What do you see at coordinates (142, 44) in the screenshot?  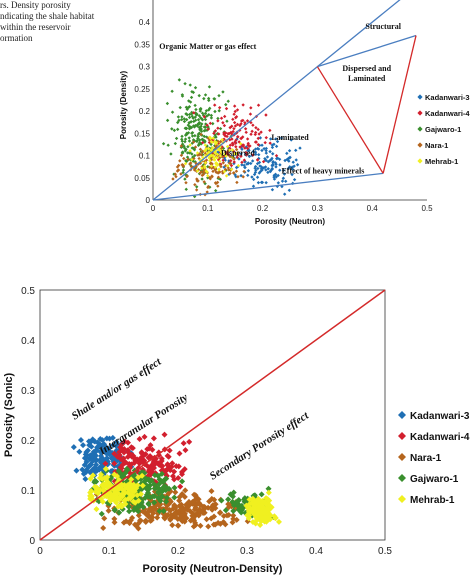 I see `y-tick-label: 0.35` at bounding box center [142, 44].